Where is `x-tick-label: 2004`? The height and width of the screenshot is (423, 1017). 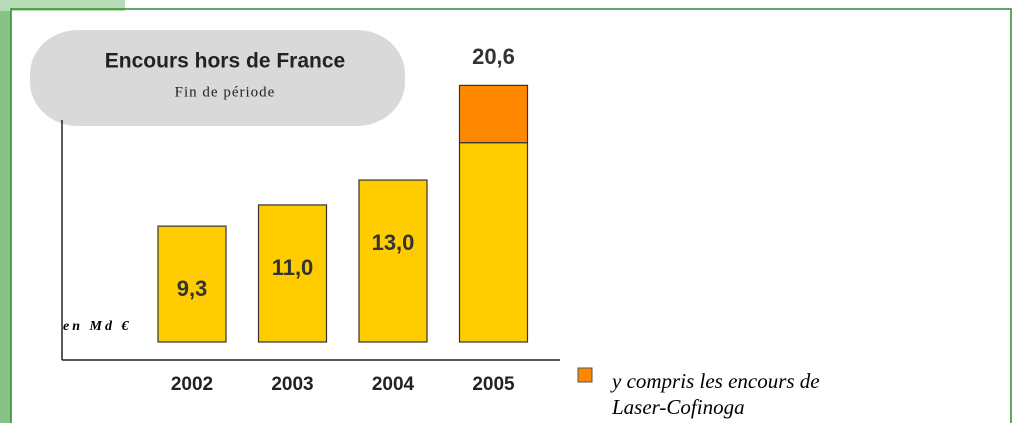
x-tick-label: 2004 is located at coordinates (393, 384).